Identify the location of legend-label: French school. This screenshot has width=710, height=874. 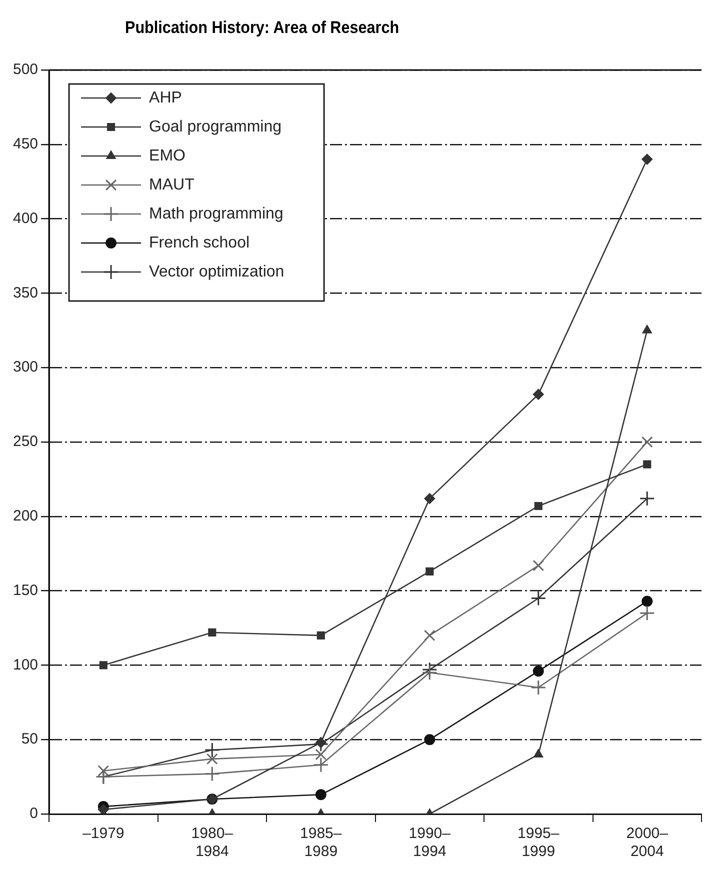
(199, 243).